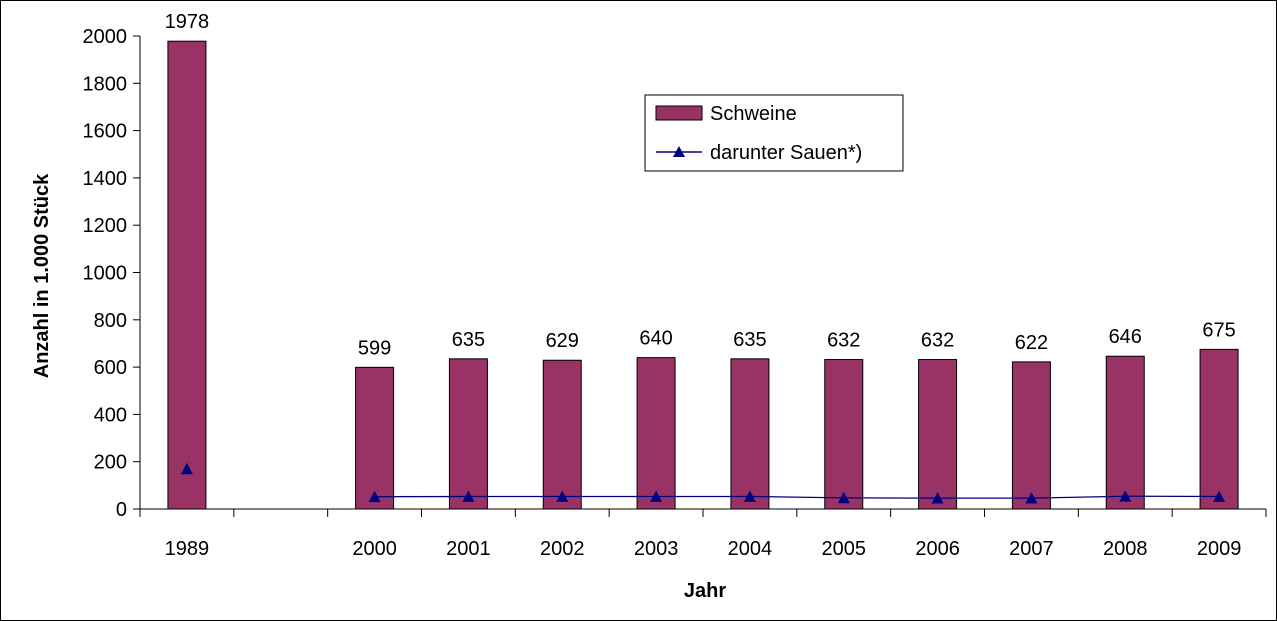  I want to click on bar-2009, so click(1219, 429).